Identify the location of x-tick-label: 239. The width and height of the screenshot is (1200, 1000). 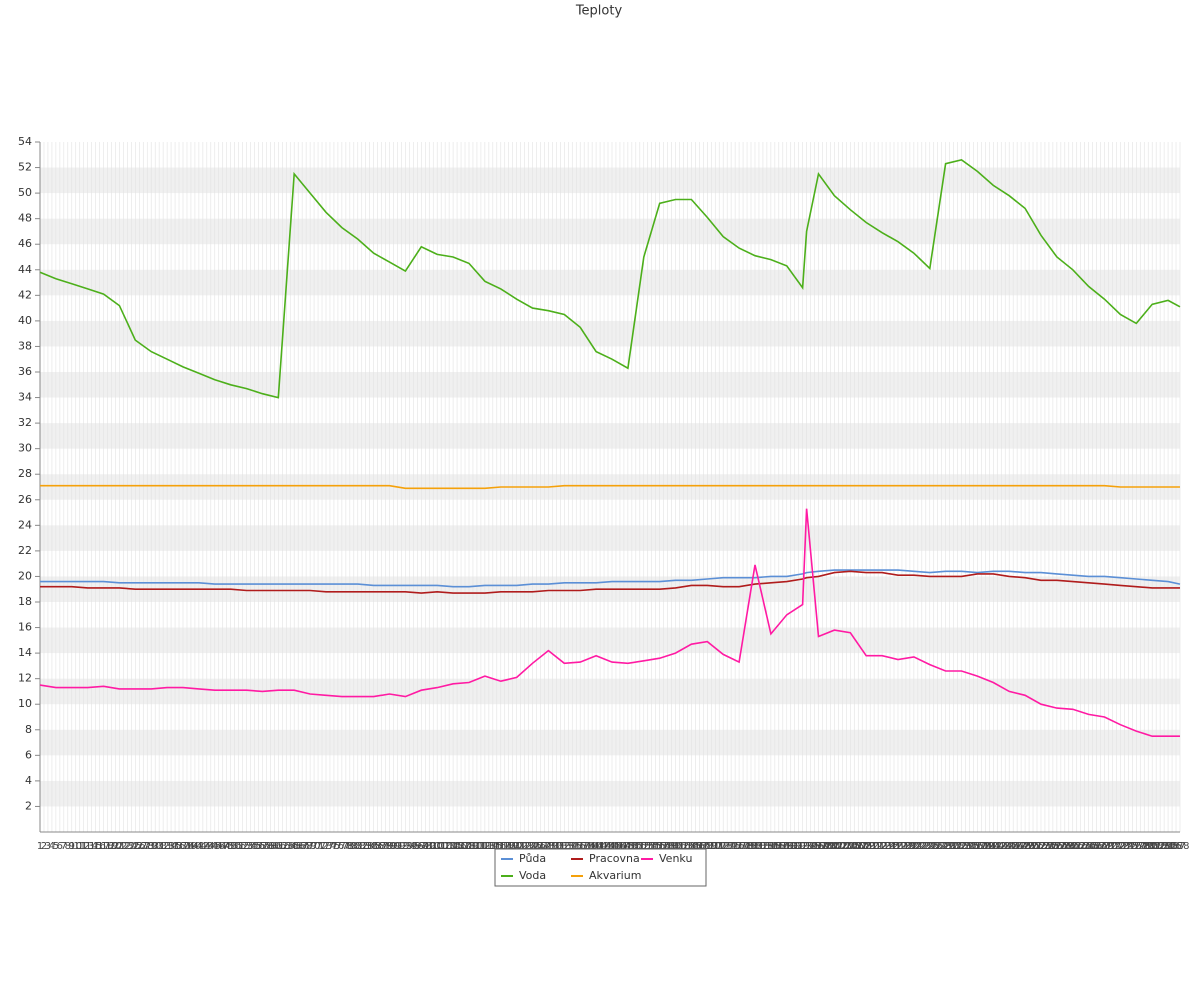
(985, 846).